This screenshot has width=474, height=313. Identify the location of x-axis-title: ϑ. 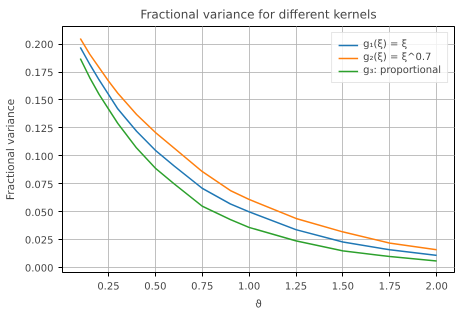
(258, 304).